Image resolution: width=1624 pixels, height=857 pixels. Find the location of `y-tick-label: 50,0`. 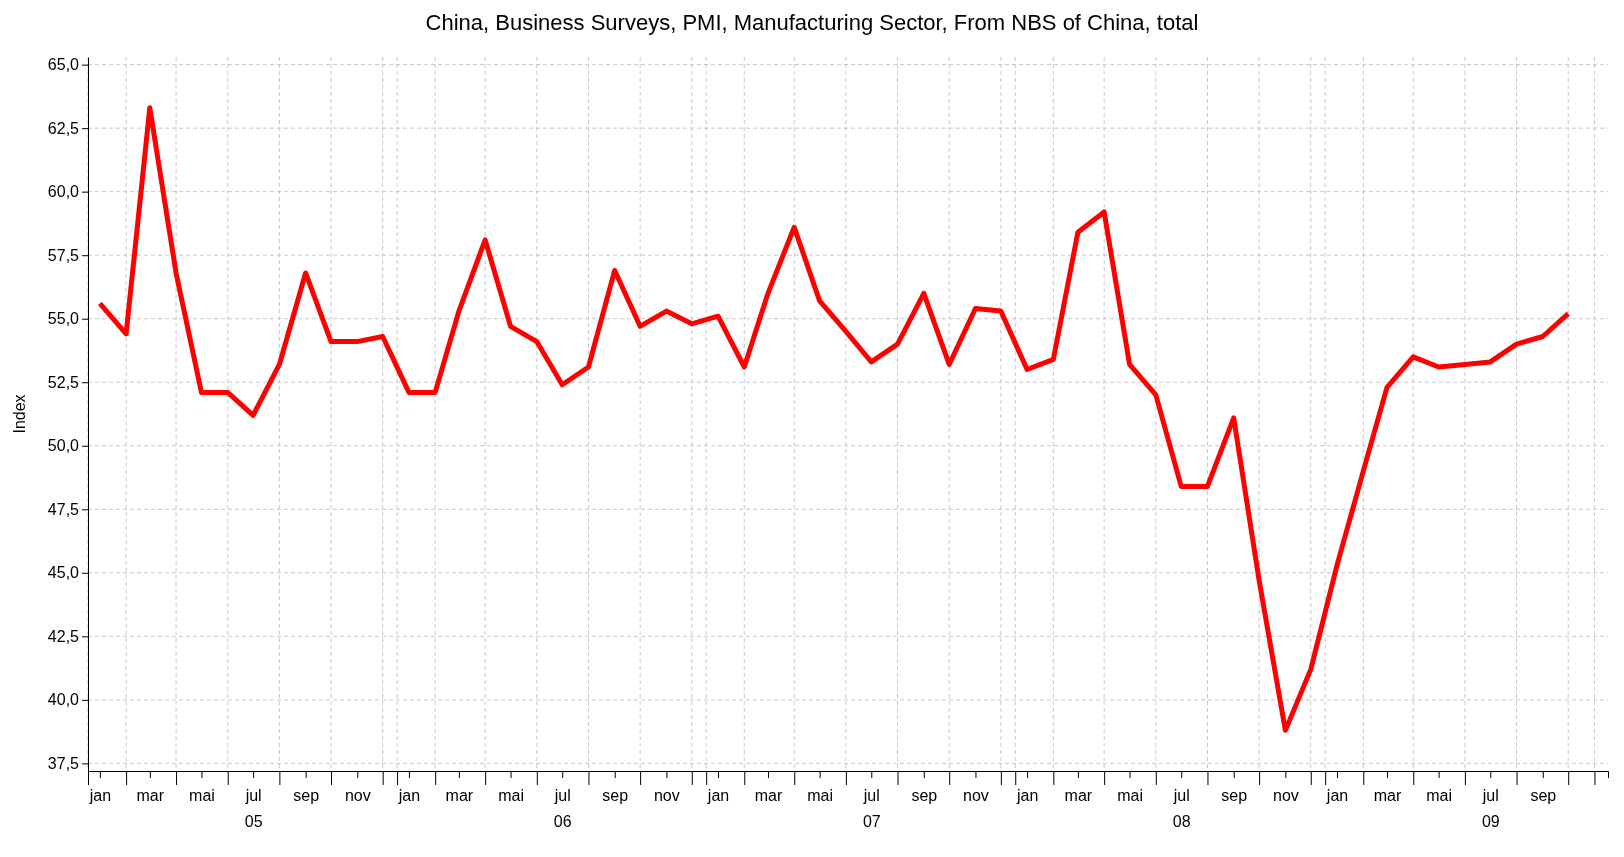

y-tick-label: 50,0 is located at coordinates (63, 446).